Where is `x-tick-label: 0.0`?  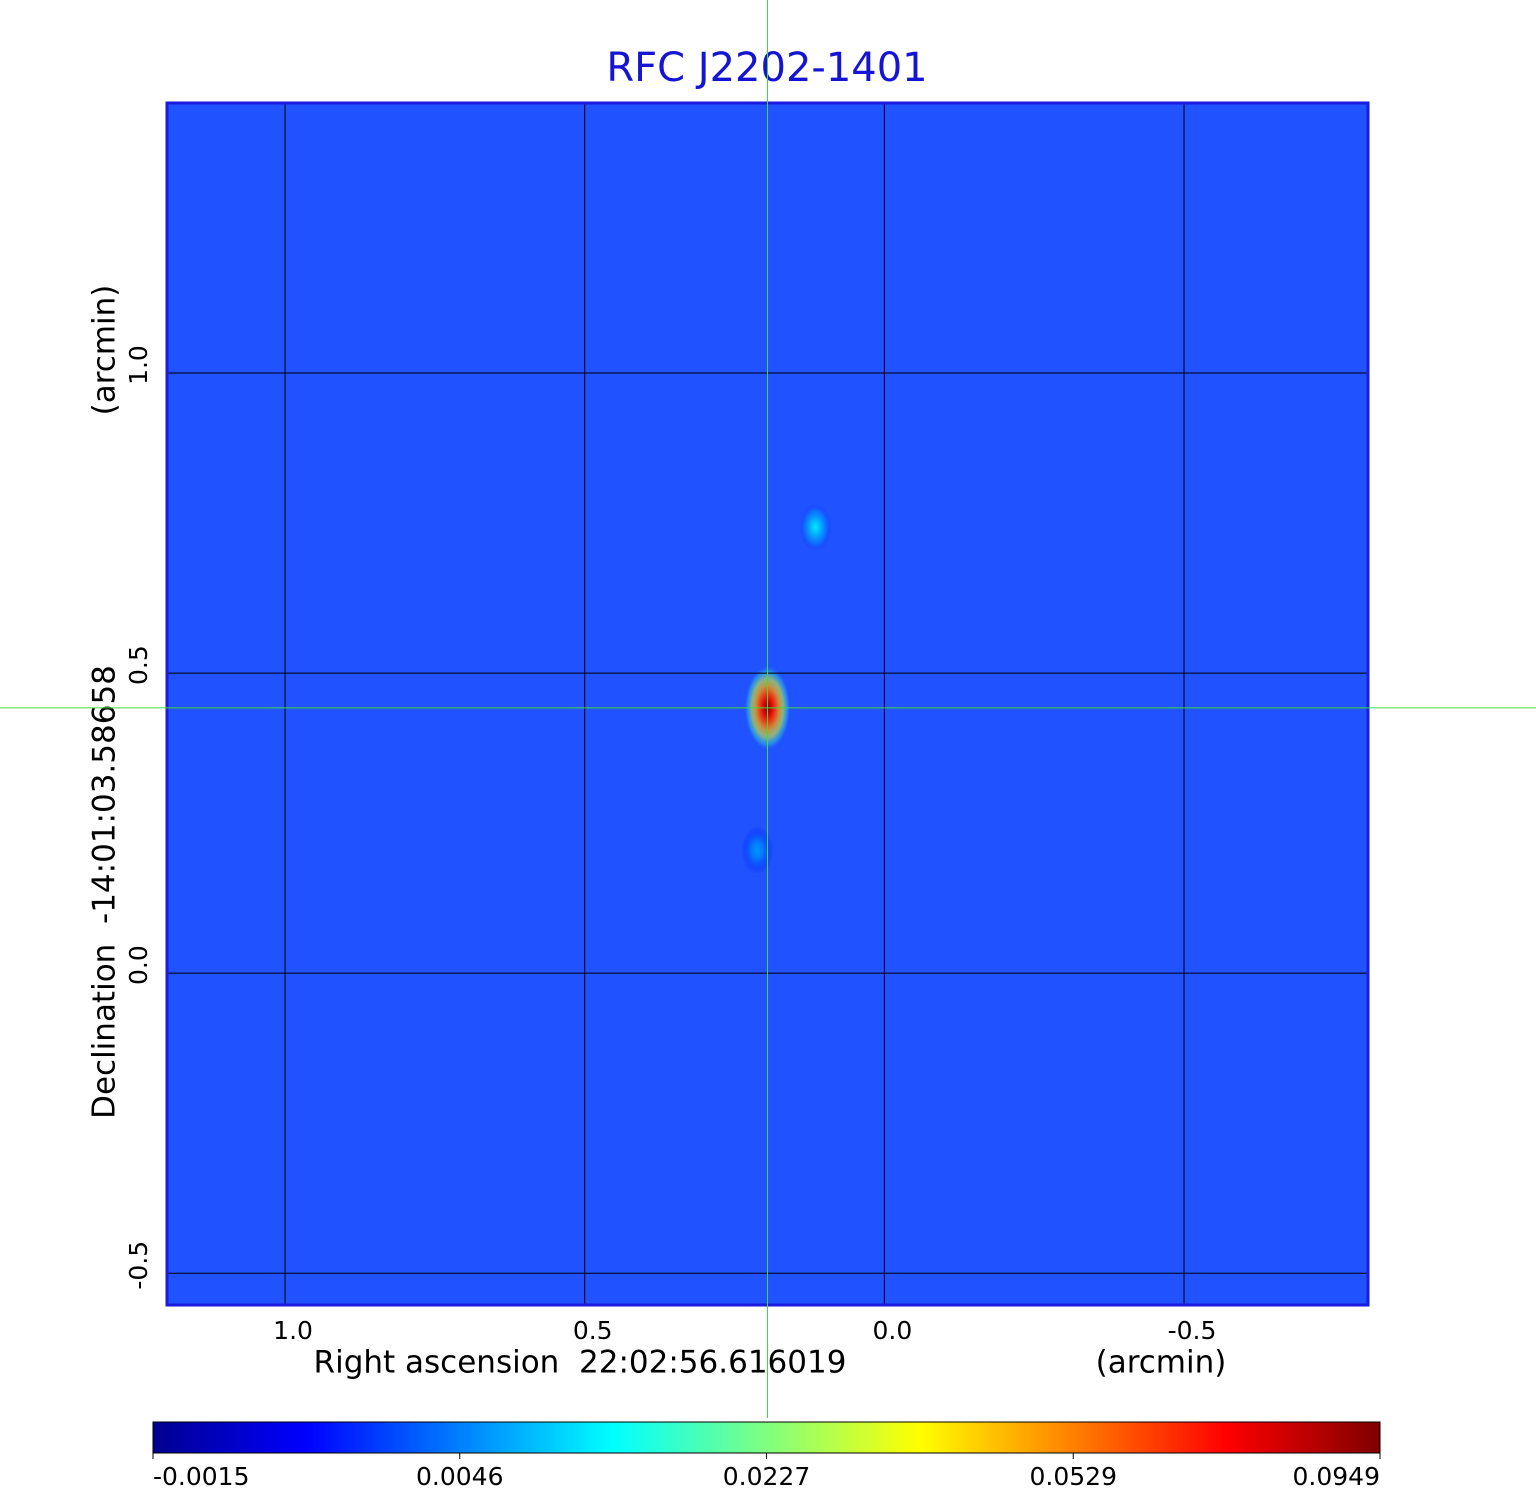
x-tick-label: 0.0 is located at coordinates (892, 1330).